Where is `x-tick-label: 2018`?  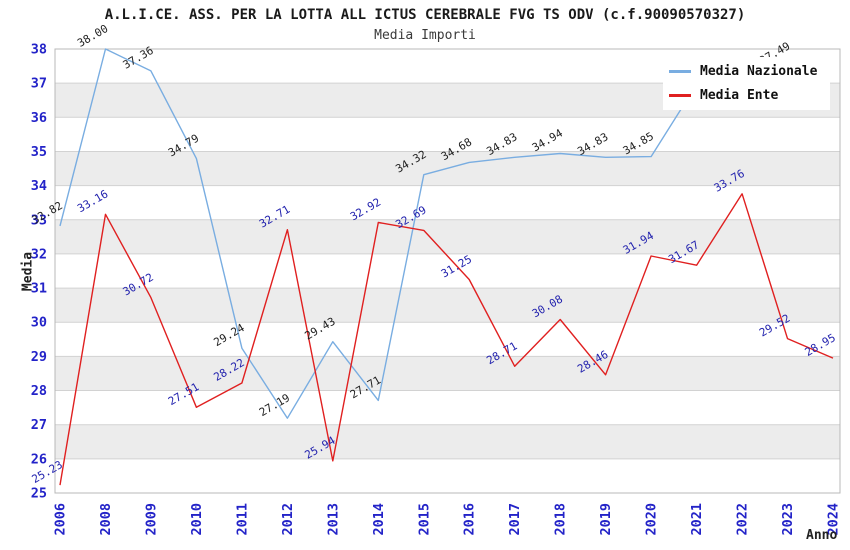 x-tick-label: 2018 is located at coordinates (561, 519).